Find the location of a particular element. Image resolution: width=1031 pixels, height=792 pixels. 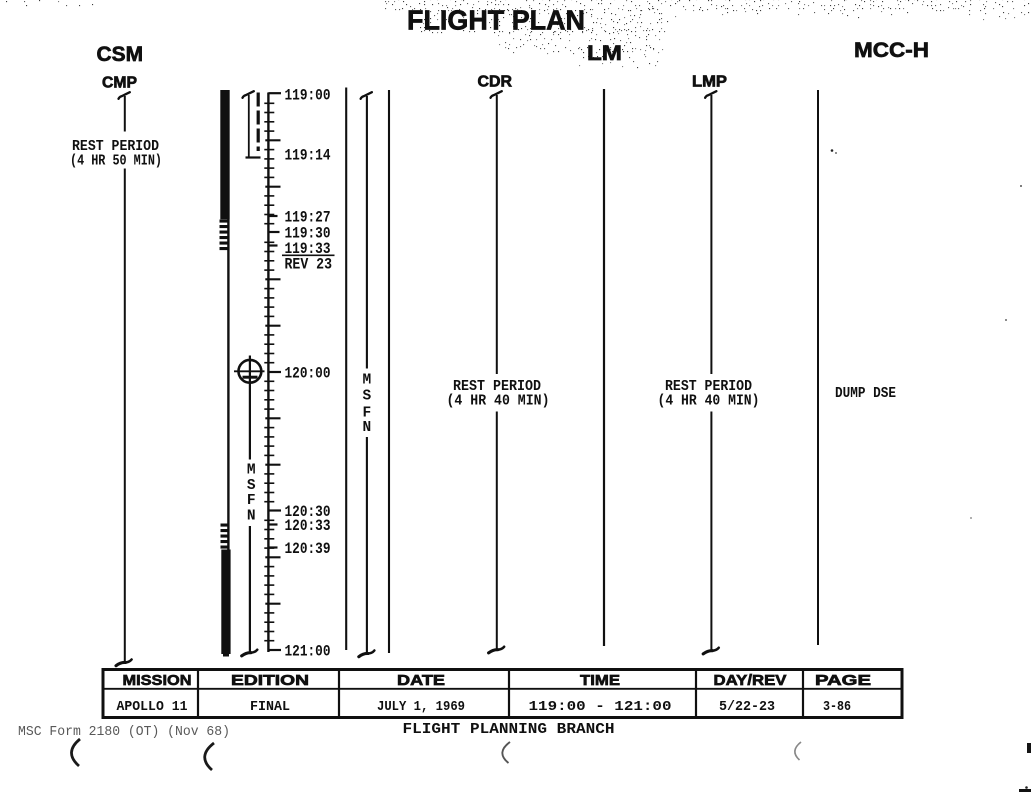

svg-text: 119:27 is located at coordinates (308, 217).